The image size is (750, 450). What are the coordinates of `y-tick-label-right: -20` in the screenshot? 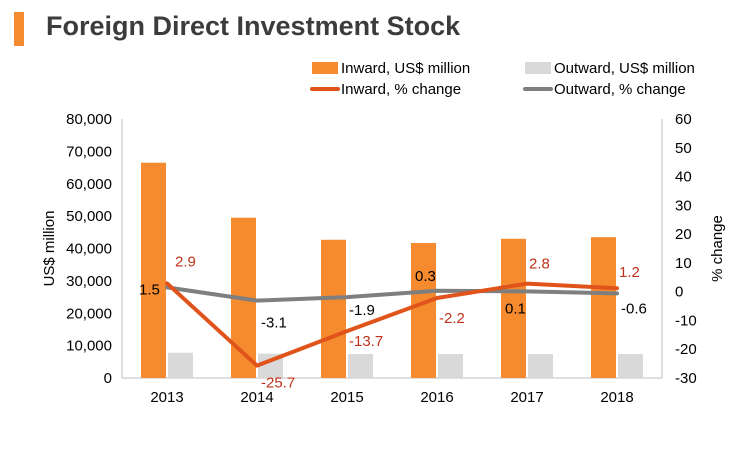 It's located at (686, 349).